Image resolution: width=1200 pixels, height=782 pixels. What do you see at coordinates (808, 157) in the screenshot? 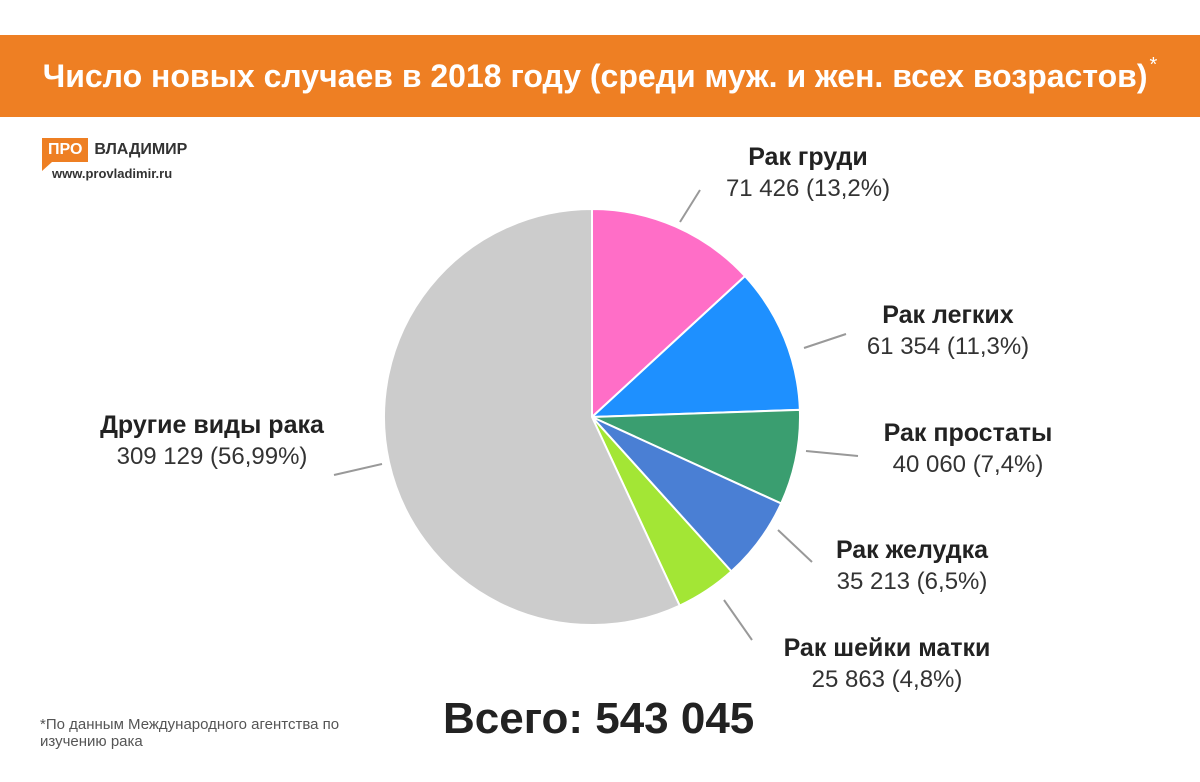
I see `slice-name-label: Рак груди` at bounding box center [808, 157].